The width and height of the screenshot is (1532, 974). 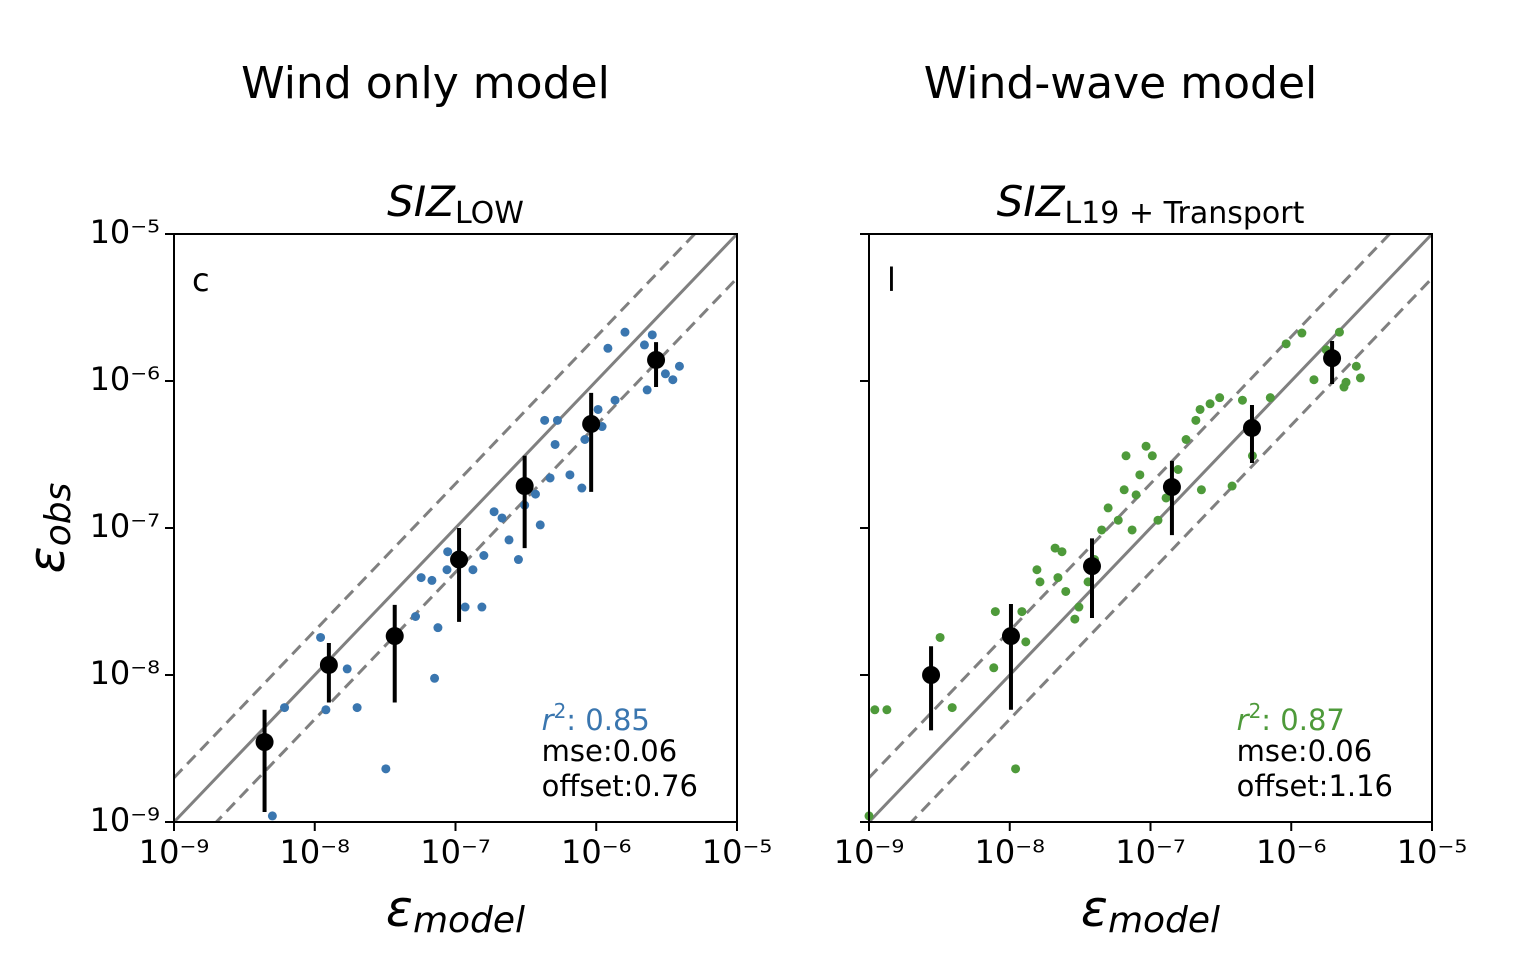 What do you see at coordinates (489, 213) in the screenshot?
I see `title-sub: LOW` at bounding box center [489, 213].